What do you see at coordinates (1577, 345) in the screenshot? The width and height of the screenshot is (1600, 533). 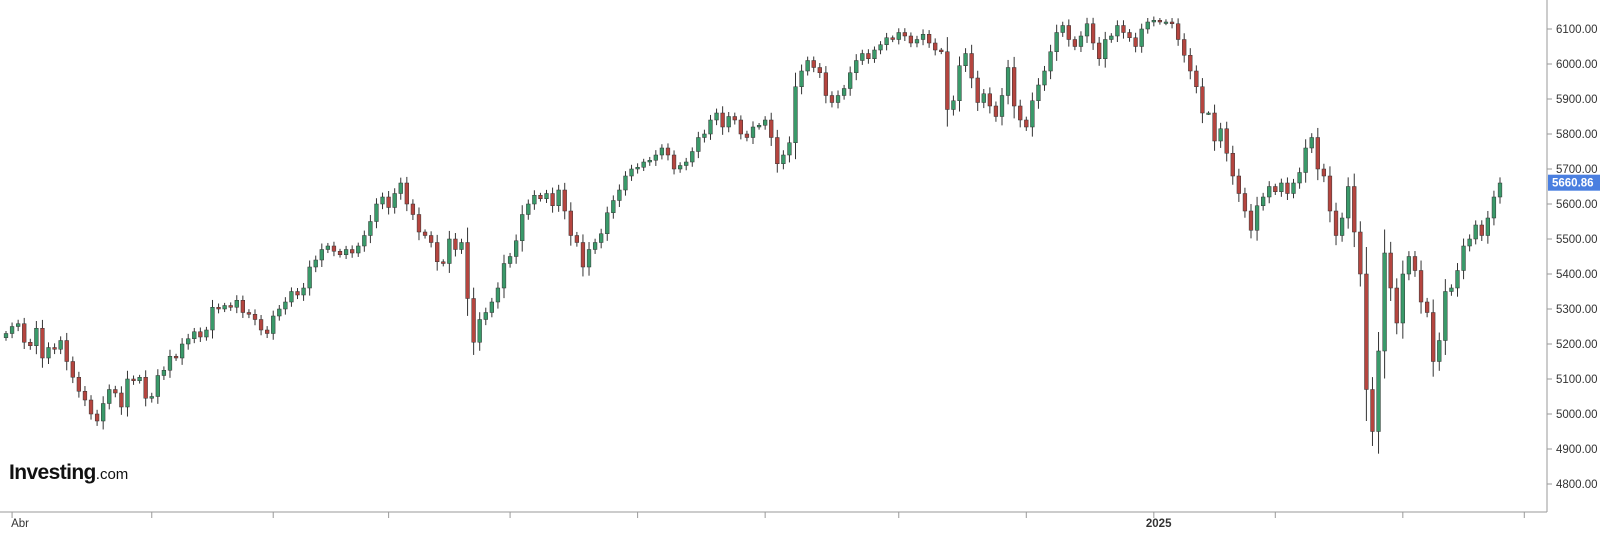 I see `y-tick-label: 5200.00` at bounding box center [1577, 345].